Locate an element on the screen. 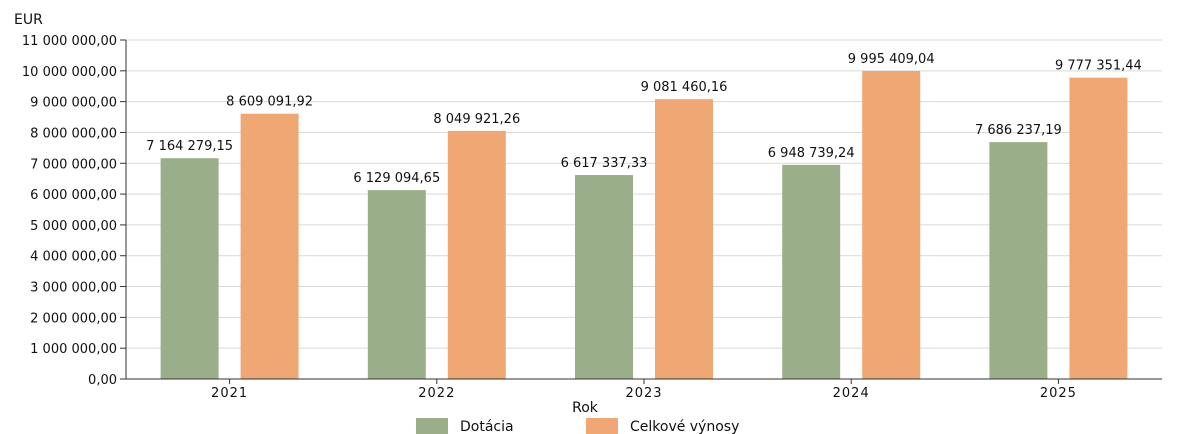 This screenshot has width=1180, height=434. y-tick-label: 0,00 is located at coordinates (102, 380).